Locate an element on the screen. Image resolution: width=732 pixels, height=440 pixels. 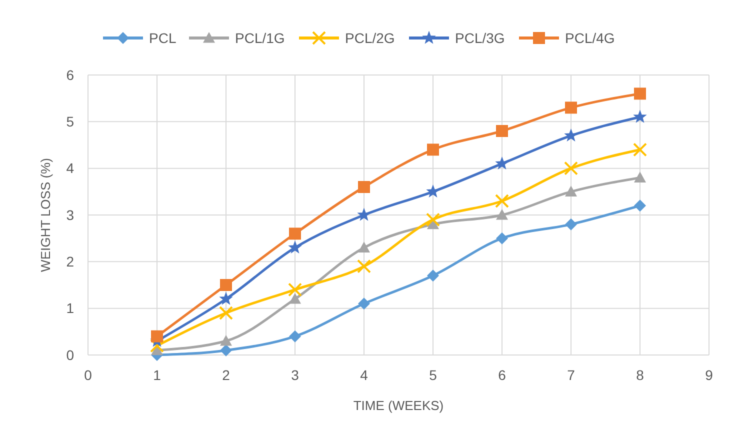
x-axis-title: TIME (WEEKS) is located at coordinates (398, 405).